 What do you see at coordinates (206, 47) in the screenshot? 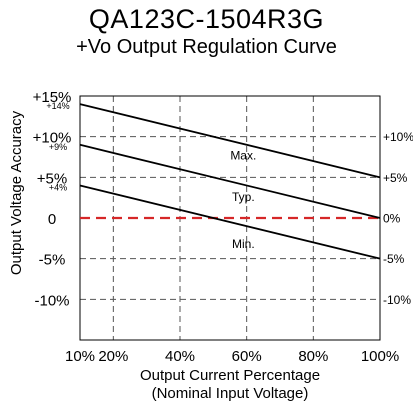
I see `chart-subtitle: +Vo Output Regulation Curve` at bounding box center [206, 47].